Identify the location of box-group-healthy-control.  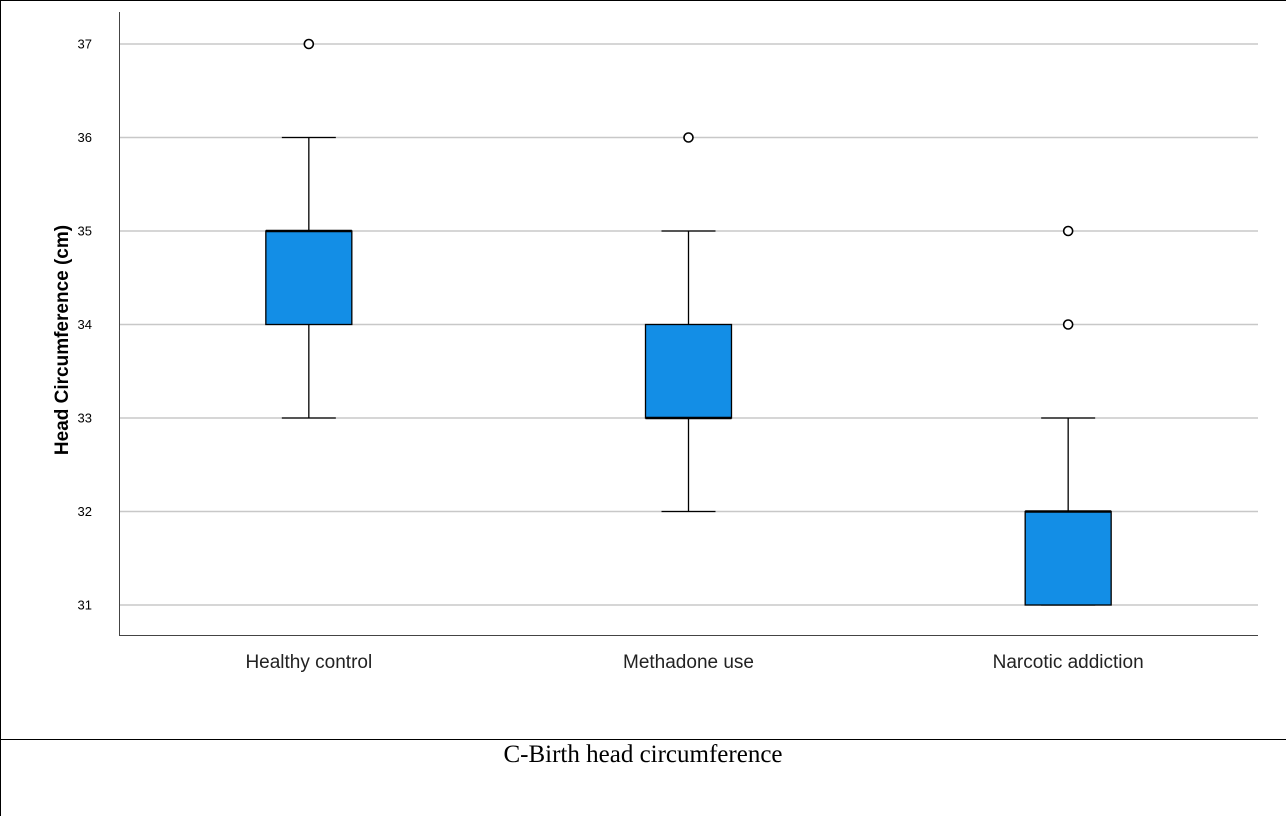
(309, 228).